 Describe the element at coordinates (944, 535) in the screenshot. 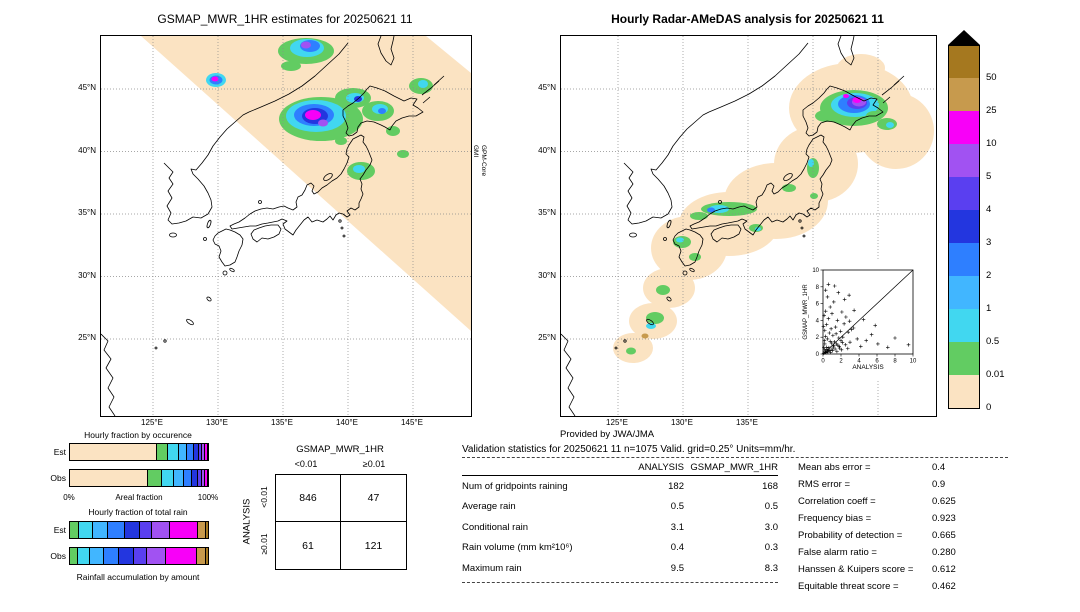

I see `stat-value: 0.665` at that location.